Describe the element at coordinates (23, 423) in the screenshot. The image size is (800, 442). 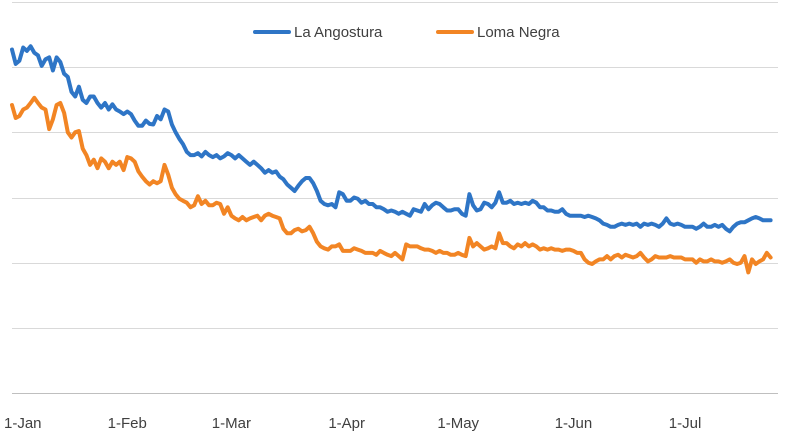
I see `x-tick-label: 1-Jan` at that location.